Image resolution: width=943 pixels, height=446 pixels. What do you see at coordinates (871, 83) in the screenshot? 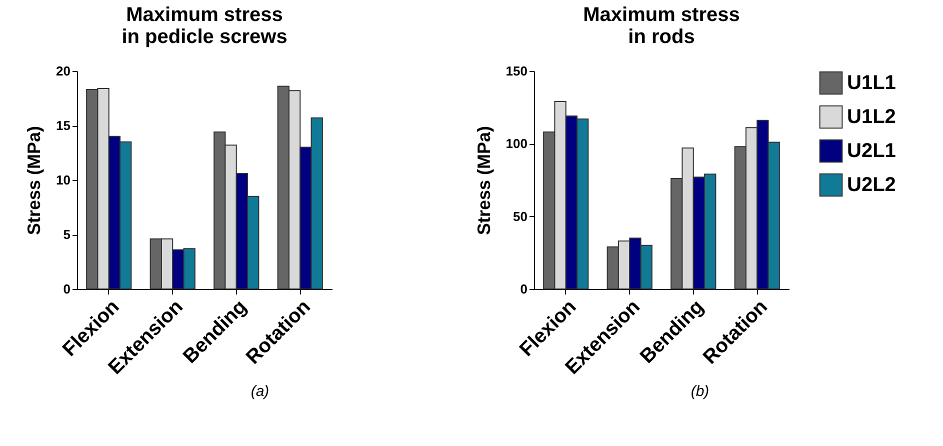
I see `legend-label: U1L1` at bounding box center [871, 83].